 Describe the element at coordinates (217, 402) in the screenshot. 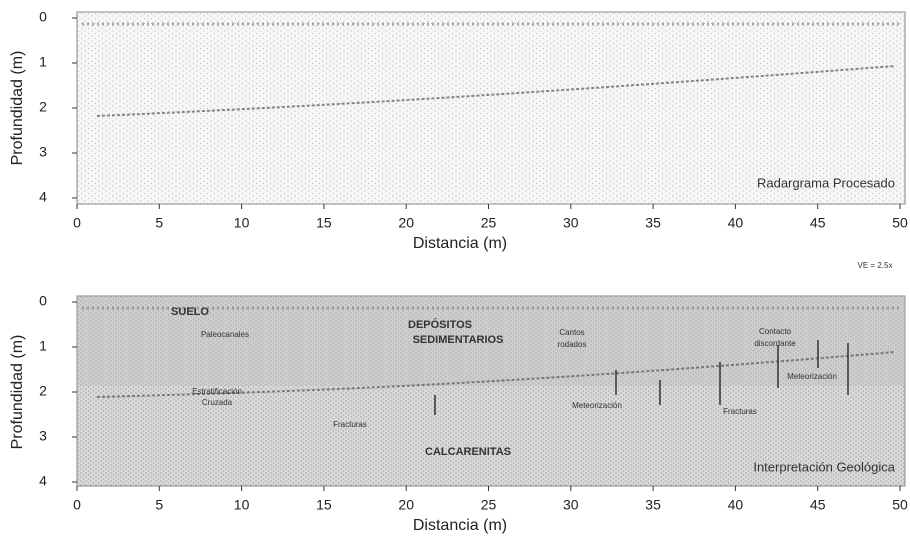

I see `annotation: Cruzada` at that location.